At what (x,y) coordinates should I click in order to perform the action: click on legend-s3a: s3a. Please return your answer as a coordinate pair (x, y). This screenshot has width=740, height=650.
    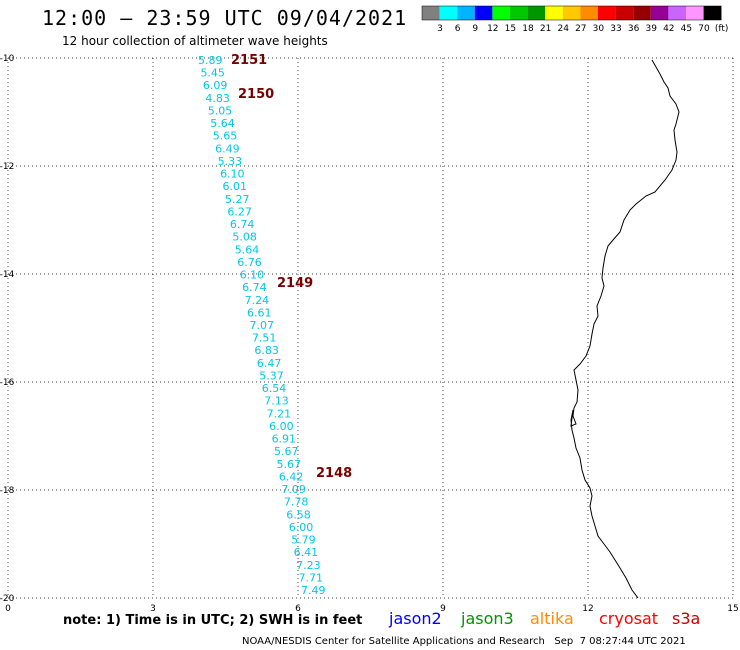
    Looking at the image, I should click on (686, 618).